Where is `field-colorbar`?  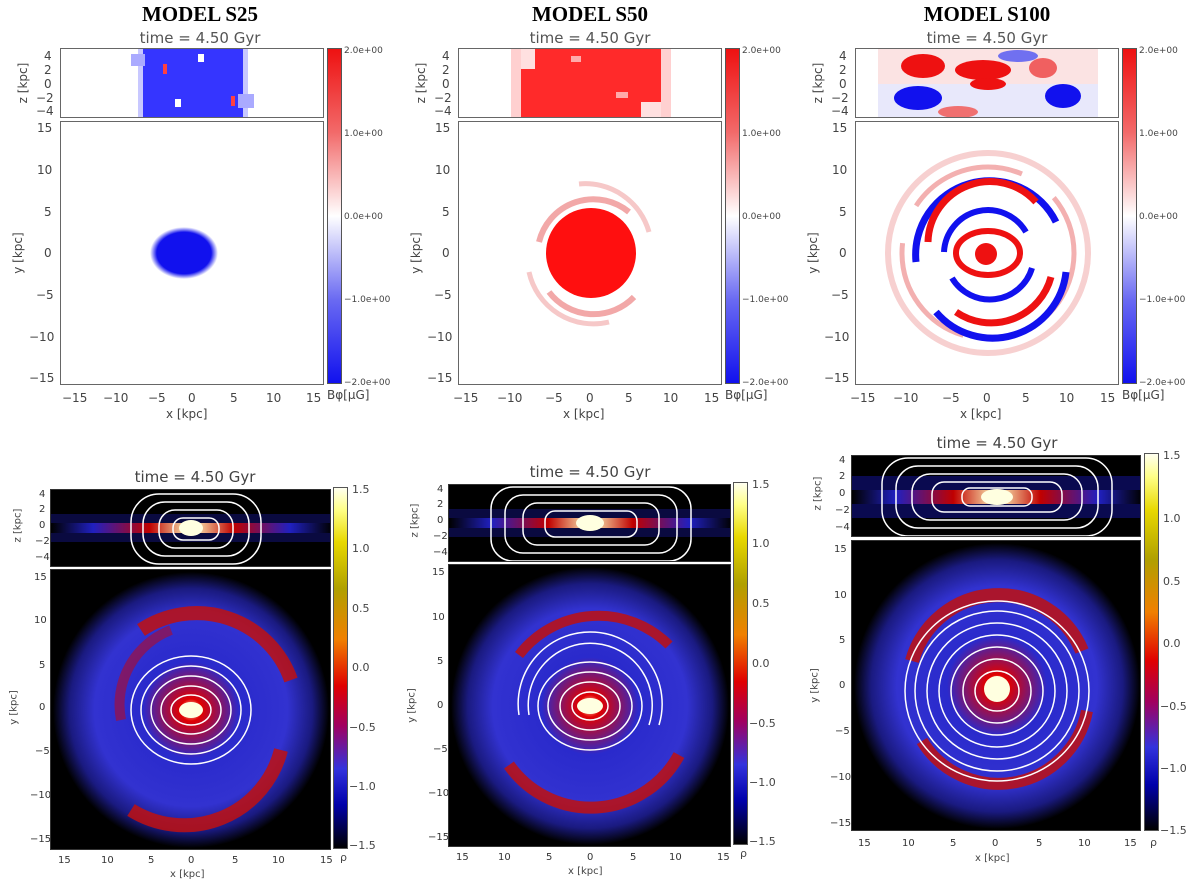 field-colorbar is located at coordinates (1129, 216).